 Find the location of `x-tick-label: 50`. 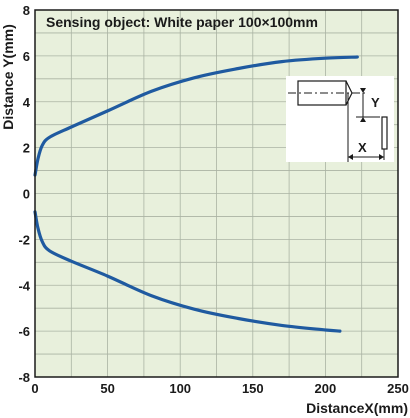

x-tick-label: 50 is located at coordinates (107, 388).